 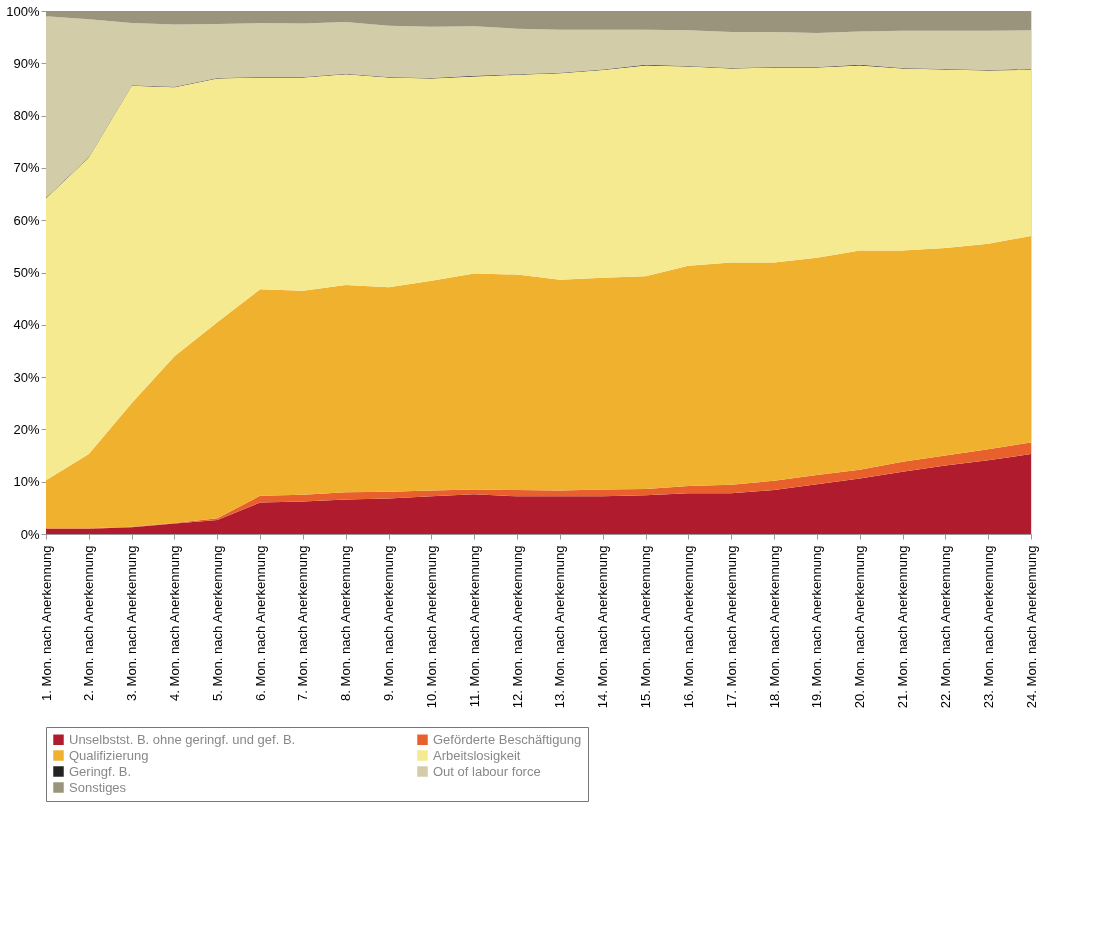 What do you see at coordinates (182, 739) in the screenshot?
I see `legend-label: Unselbstst. B. ohne geringf. und gef. B.` at bounding box center [182, 739].